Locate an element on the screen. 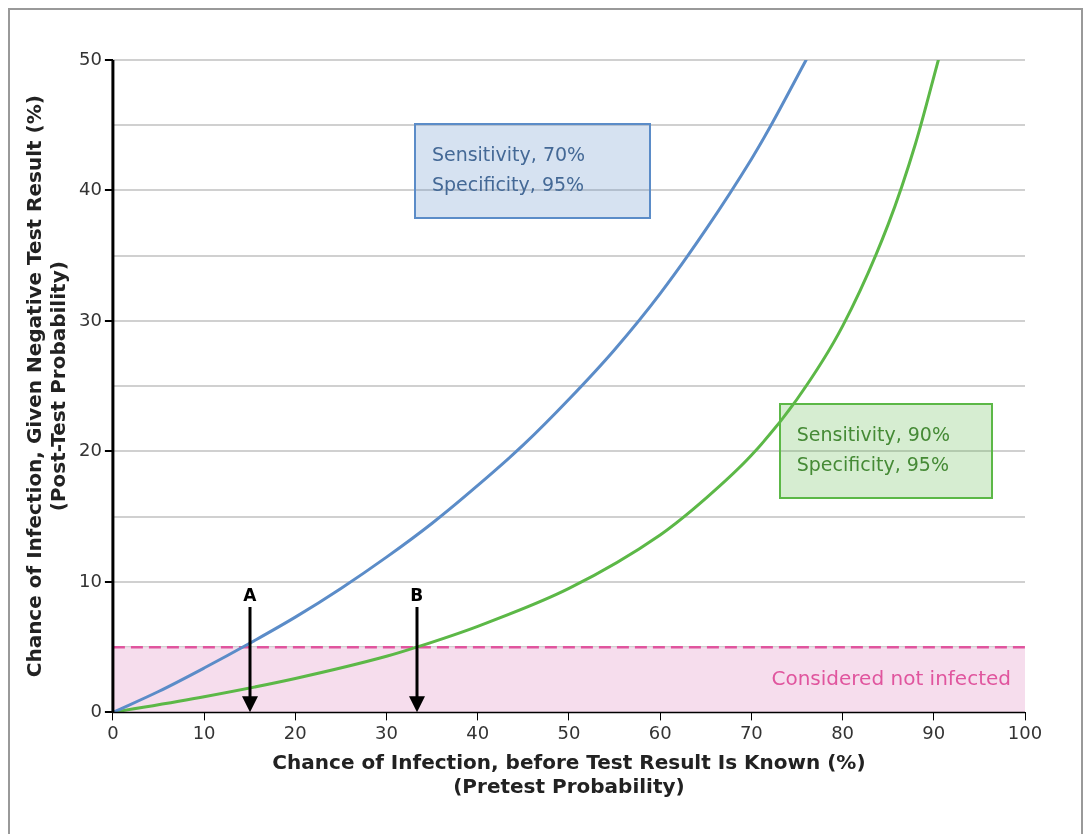  y-tick-label: 20 is located at coordinates (90, 450).